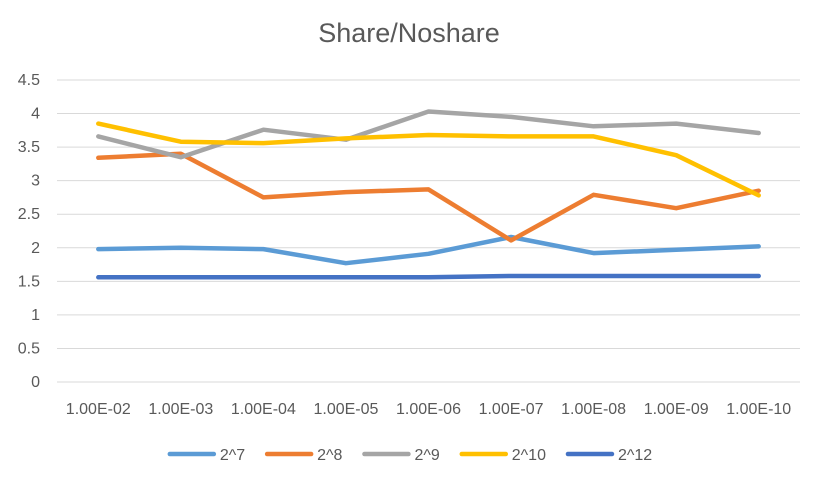  Describe the element at coordinates (35, 315) in the screenshot. I see `y-tick-label: 1` at that location.